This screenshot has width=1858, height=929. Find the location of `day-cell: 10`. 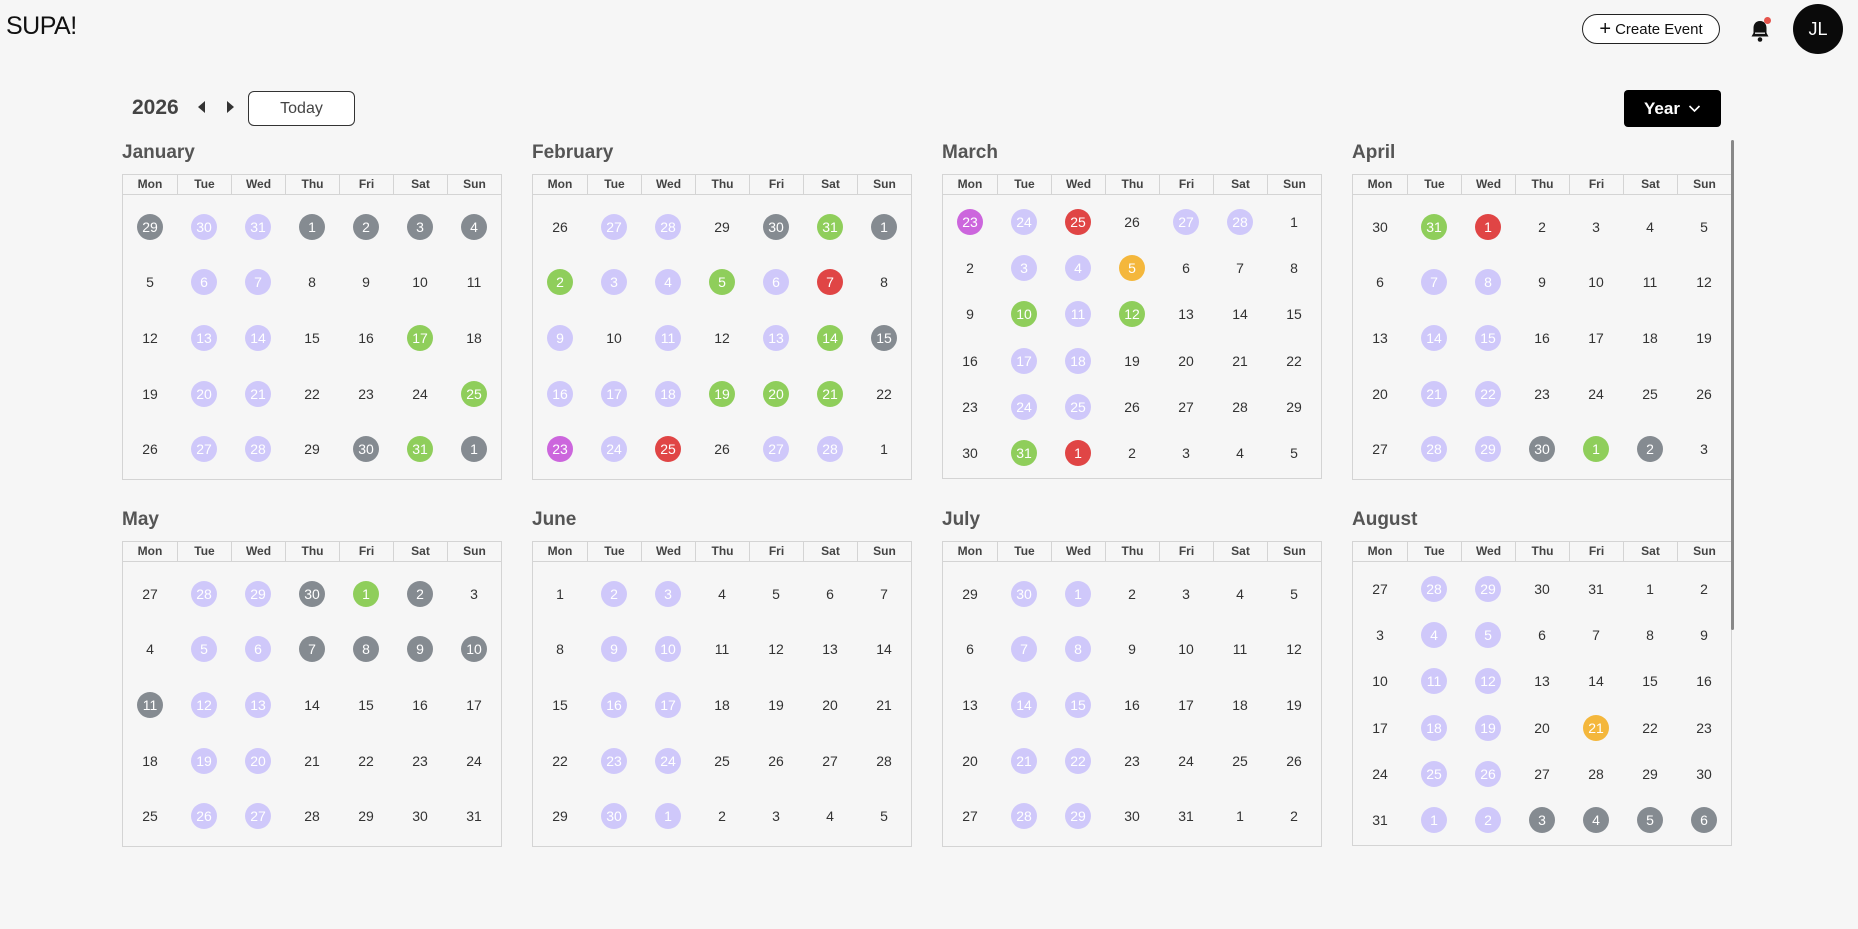

day-cell: 10 is located at coordinates (614, 338).